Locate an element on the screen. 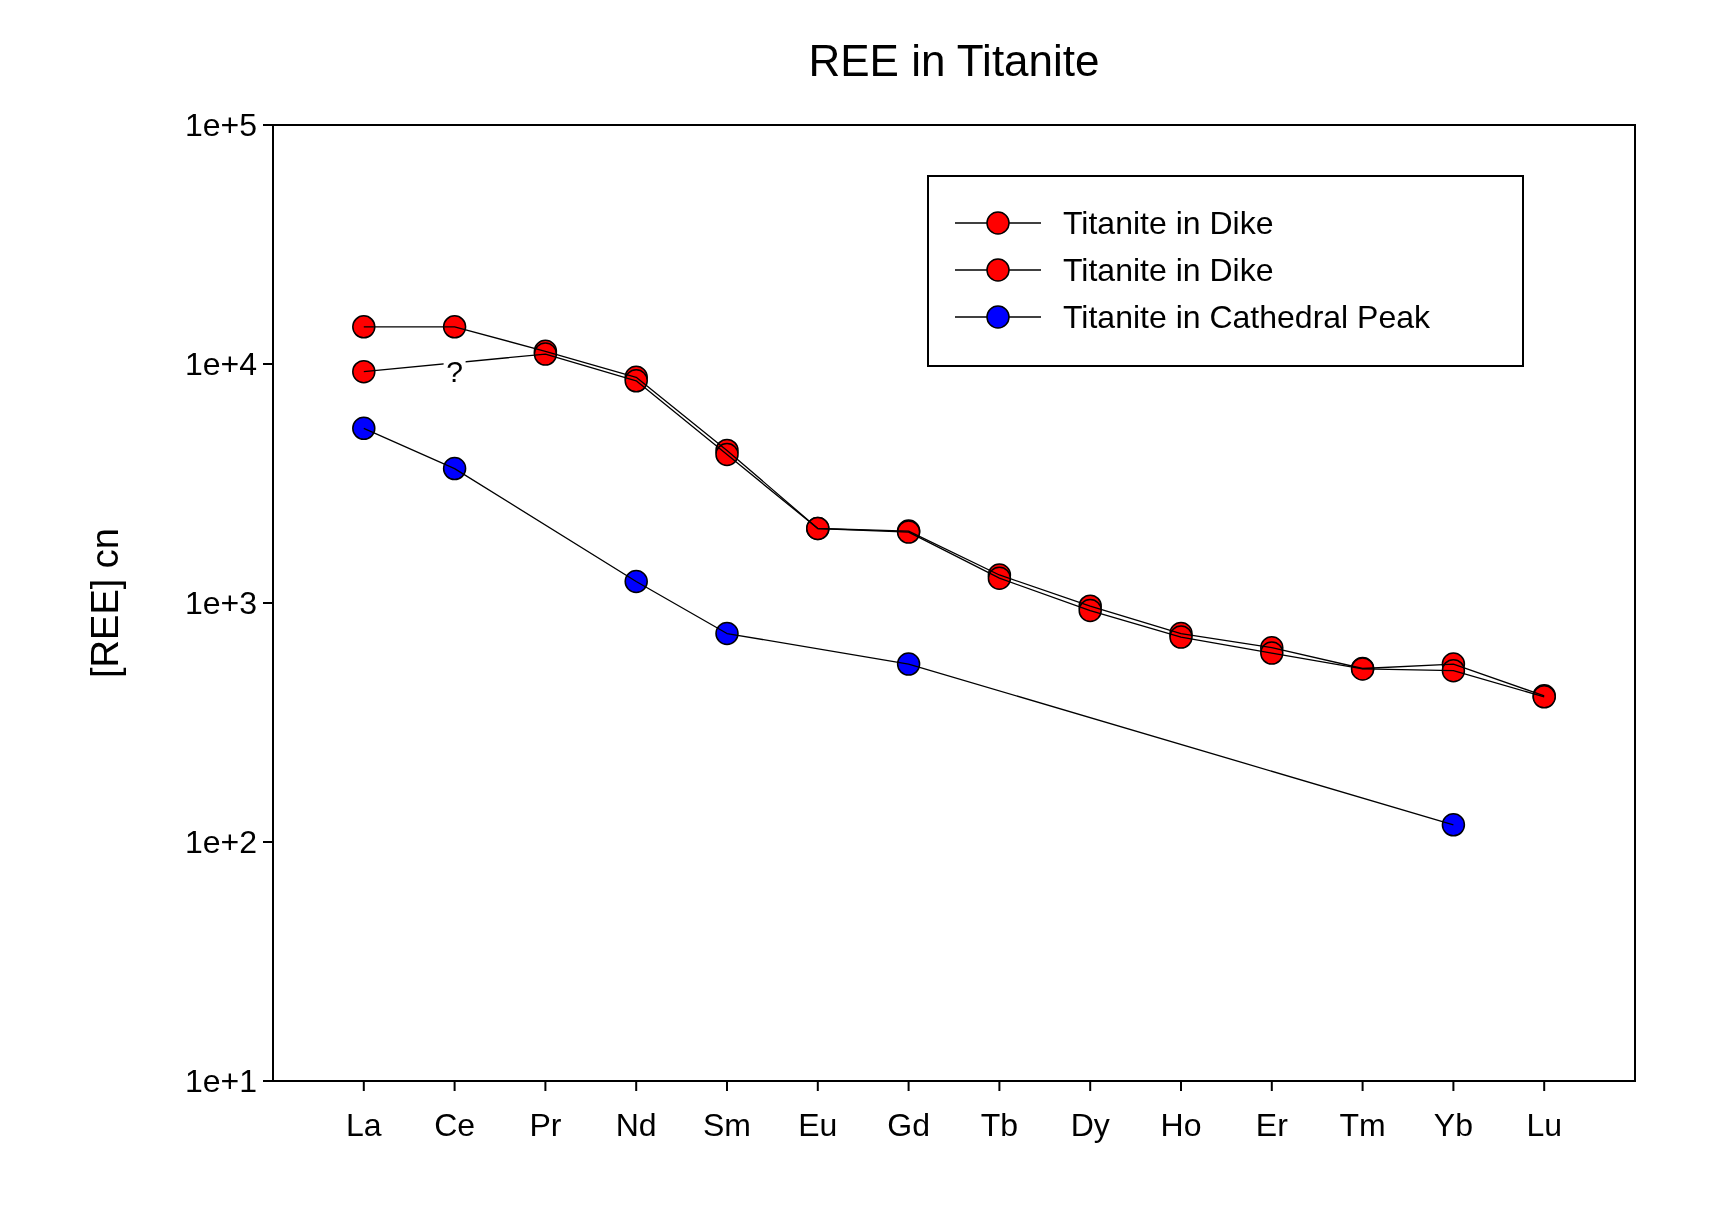 This screenshot has height=1206, width=1711. y-axis-title: [REE] cn is located at coordinates (105, 603).